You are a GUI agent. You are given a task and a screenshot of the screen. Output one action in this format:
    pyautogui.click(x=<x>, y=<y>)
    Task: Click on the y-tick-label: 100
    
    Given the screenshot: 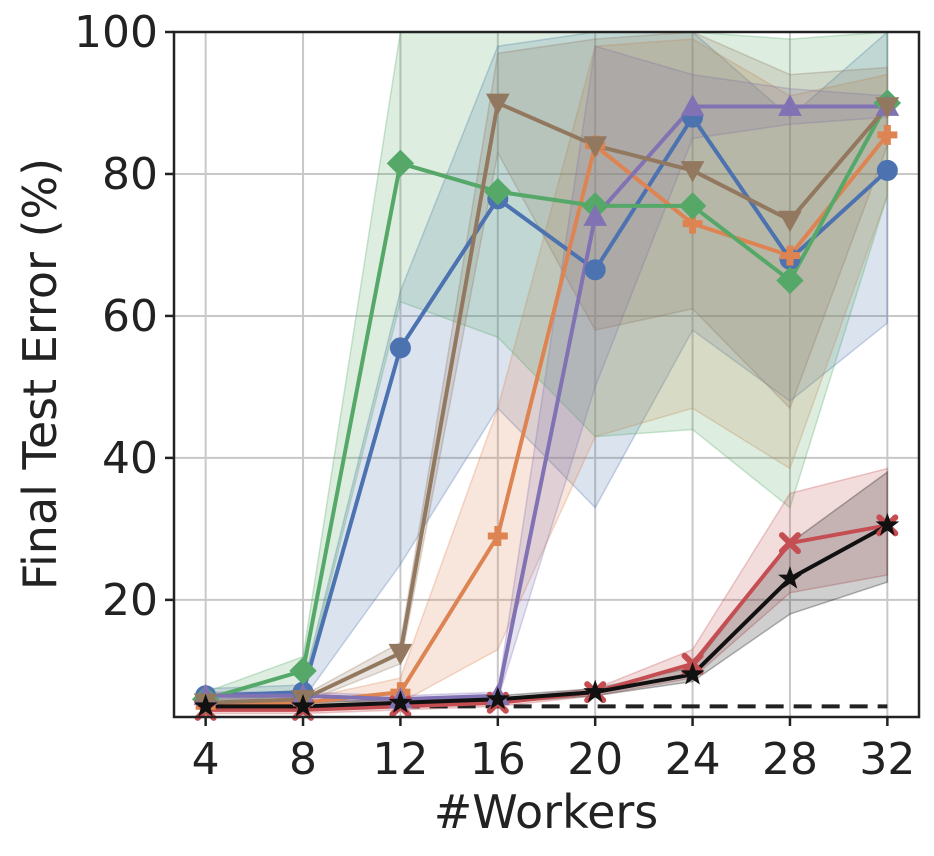 What is the action you would take?
    pyautogui.click(x=116, y=32)
    